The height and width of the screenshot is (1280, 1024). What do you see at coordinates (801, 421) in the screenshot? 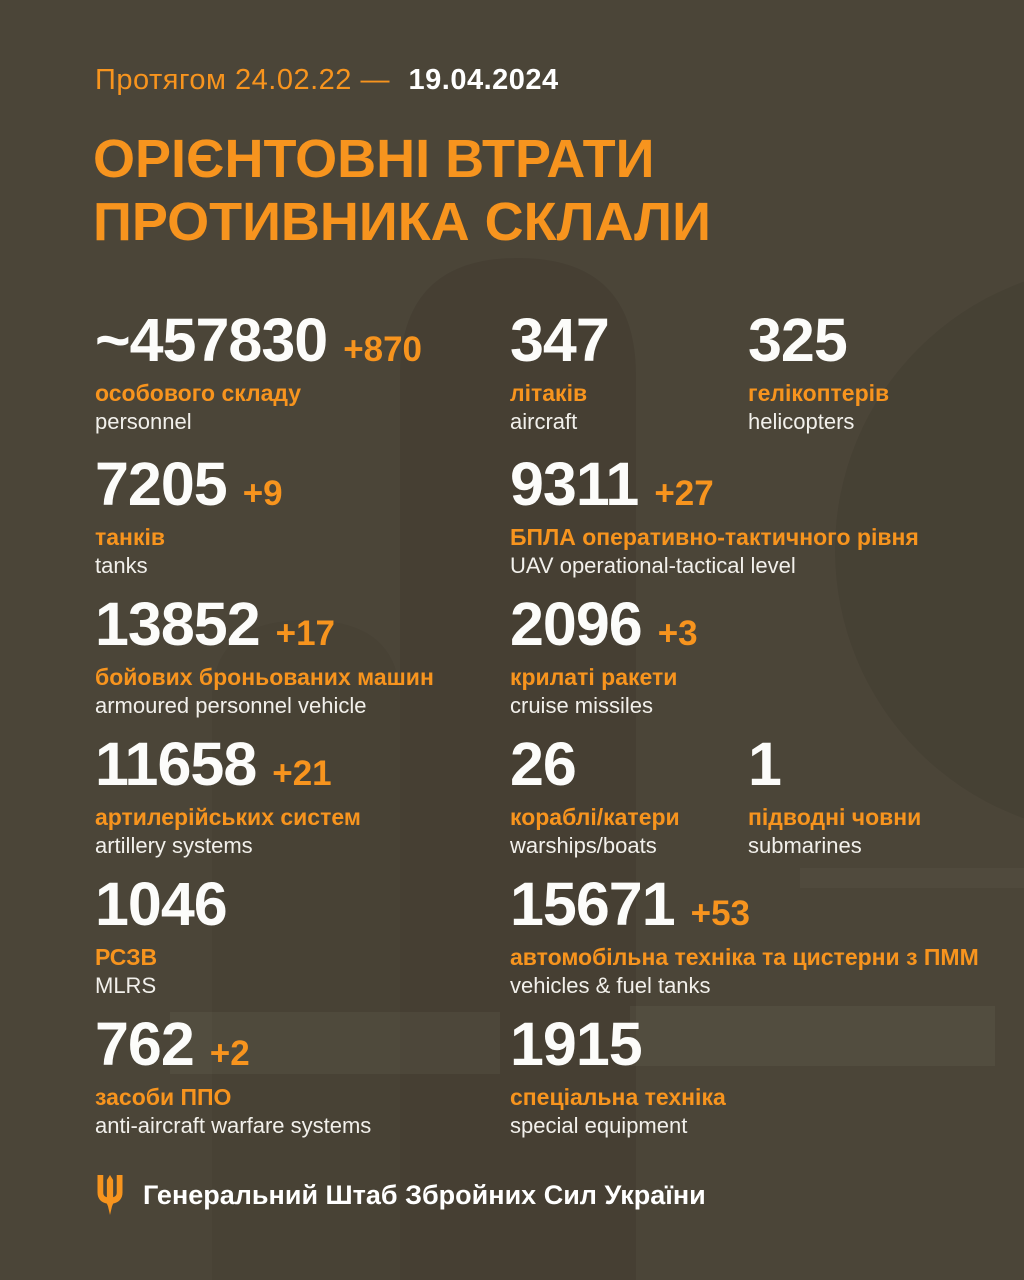
I see `stat-label-en: helicopters` at bounding box center [801, 421].